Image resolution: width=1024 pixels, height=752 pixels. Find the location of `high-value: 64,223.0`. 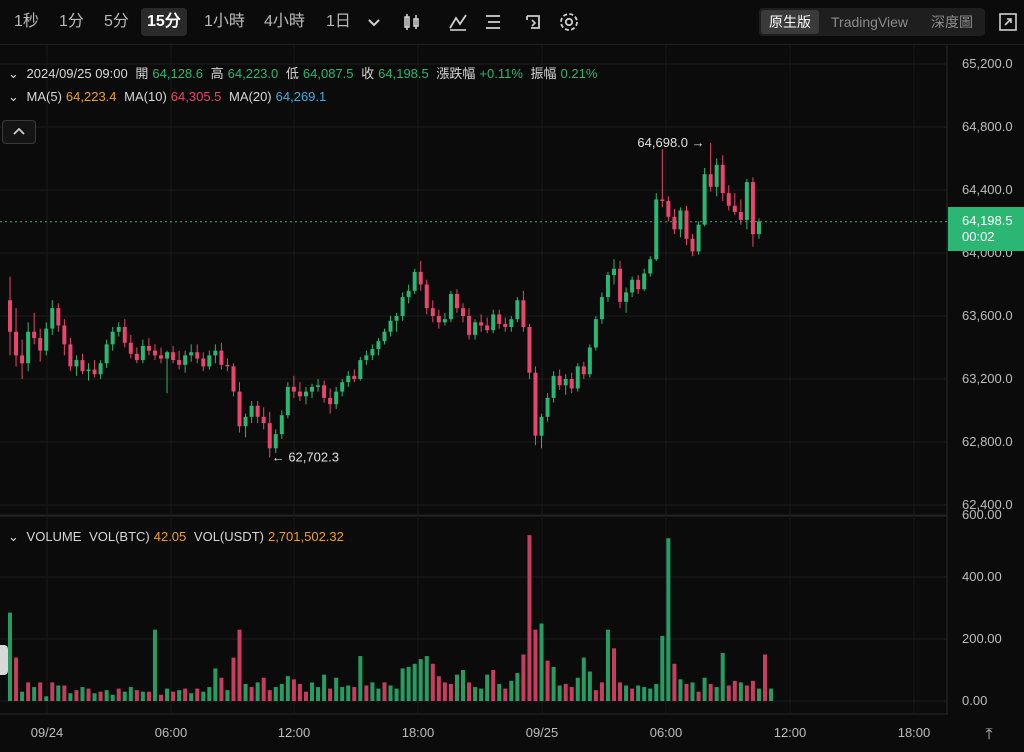

high-value: 64,223.0 is located at coordinates (253, 73).